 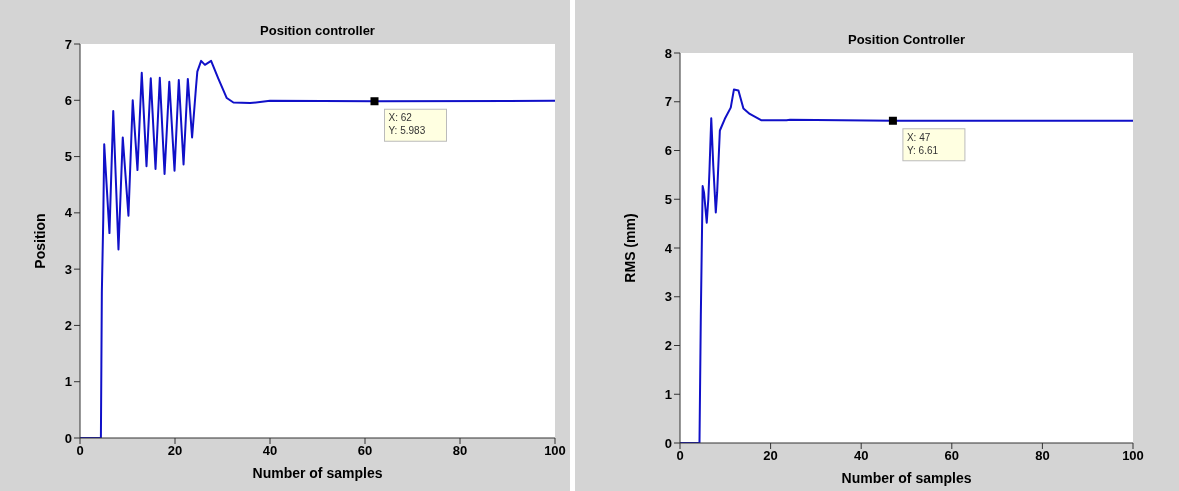 What do you see at coordinates (407, 124) in the screenshot?
I see `annotation: X: 62 Y: 5.983` at bounding box center [407, 124].